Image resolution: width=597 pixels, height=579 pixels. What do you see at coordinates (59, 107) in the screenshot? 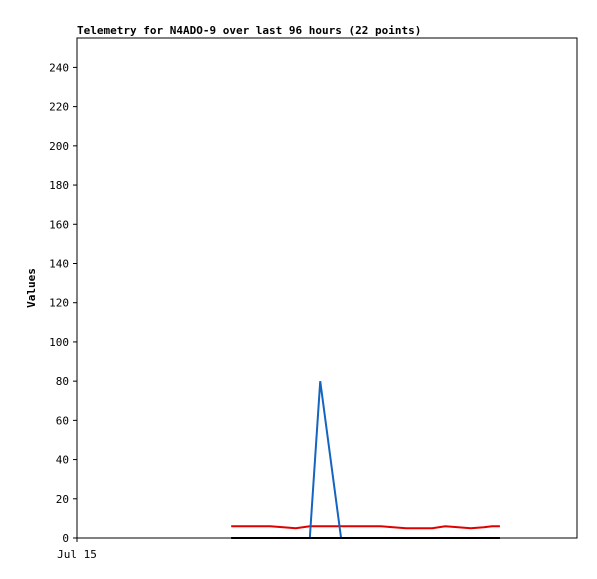
I see `y-tick-label: 220` at bounding box center [59, 107].